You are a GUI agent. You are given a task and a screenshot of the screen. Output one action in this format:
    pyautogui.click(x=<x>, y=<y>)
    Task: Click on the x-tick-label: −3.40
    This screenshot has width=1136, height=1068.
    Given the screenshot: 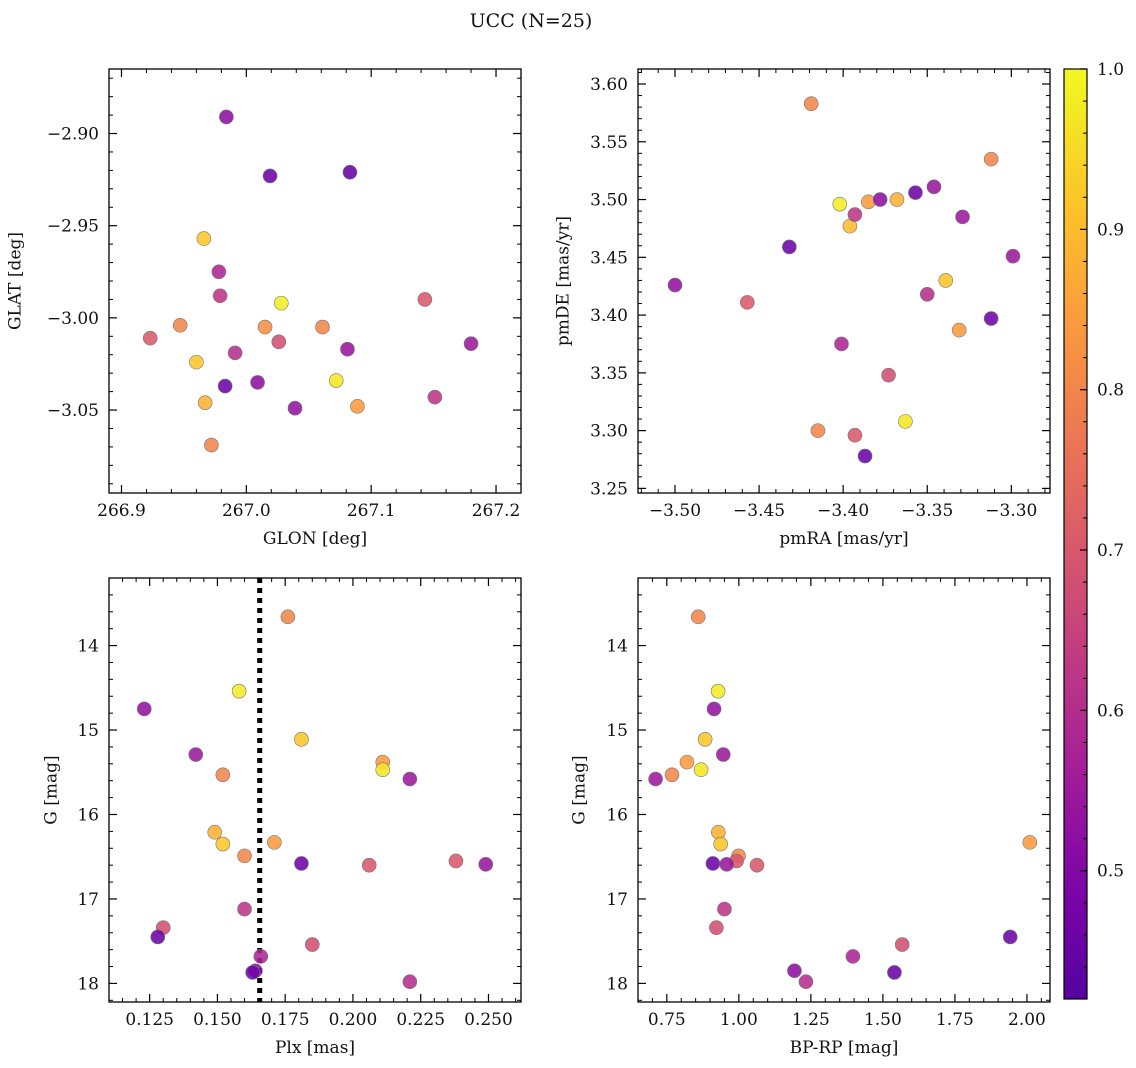 What is the action you would take?
    pyautogui.click(x=843, y=511)
    